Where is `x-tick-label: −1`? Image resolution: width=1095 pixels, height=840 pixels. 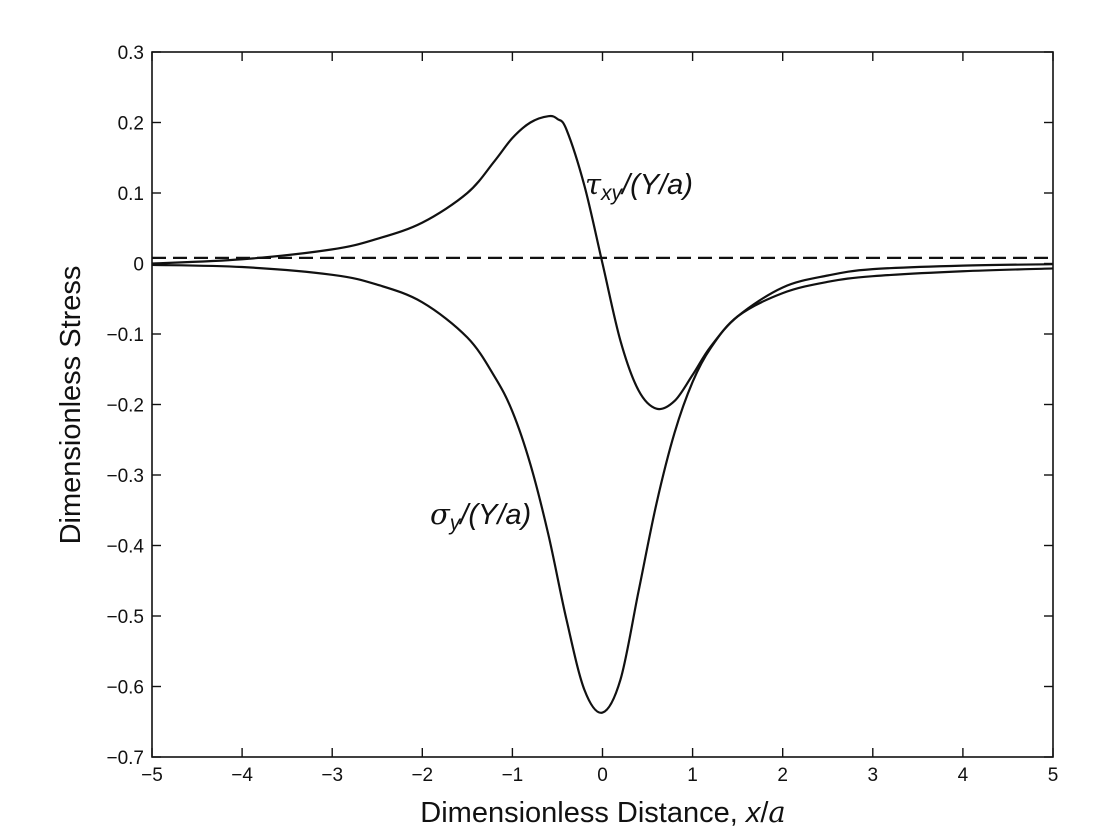 x-tick-label: −1 is located at coordinates (513, 775).